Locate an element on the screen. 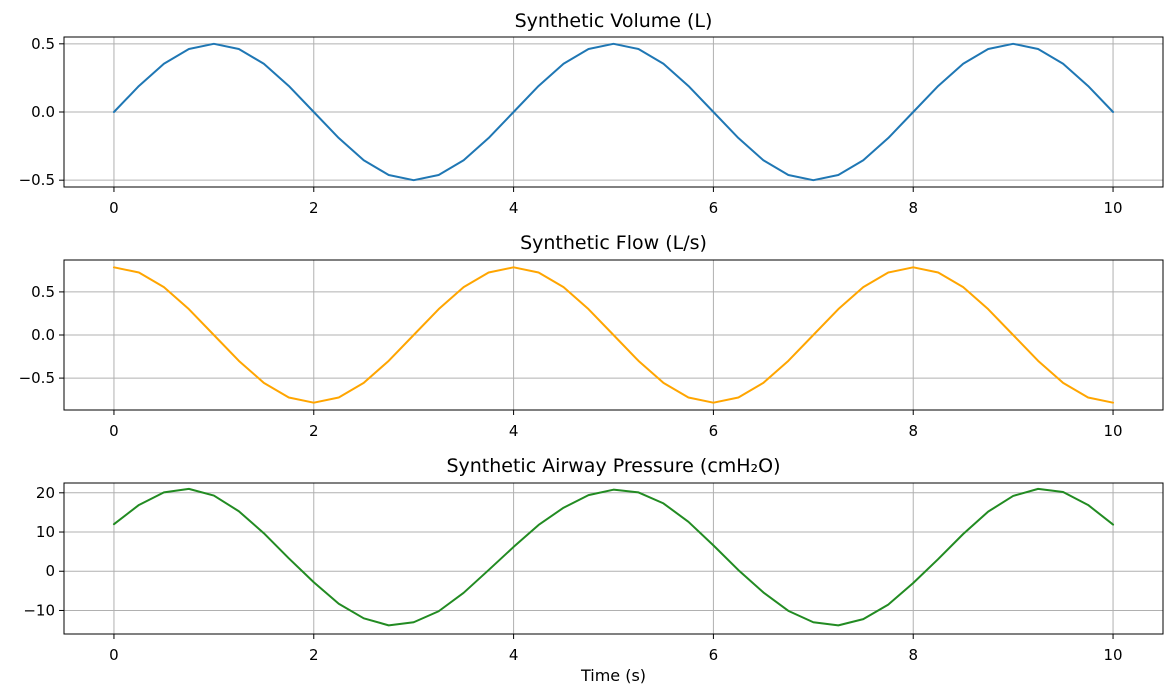  y-tick-label: −10 is located at coordinates (39, 610).